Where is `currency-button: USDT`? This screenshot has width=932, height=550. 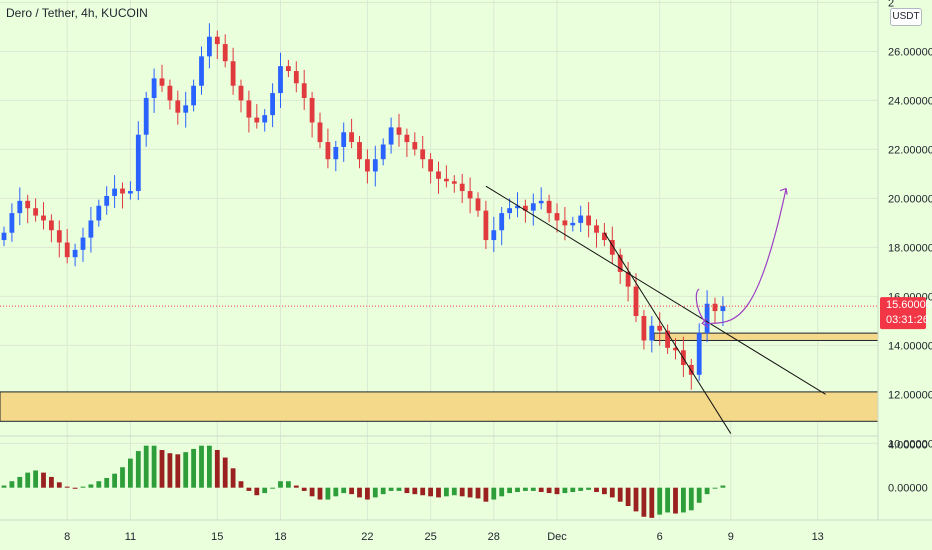 currency-button: USDT is located at coordinates (906, 17).